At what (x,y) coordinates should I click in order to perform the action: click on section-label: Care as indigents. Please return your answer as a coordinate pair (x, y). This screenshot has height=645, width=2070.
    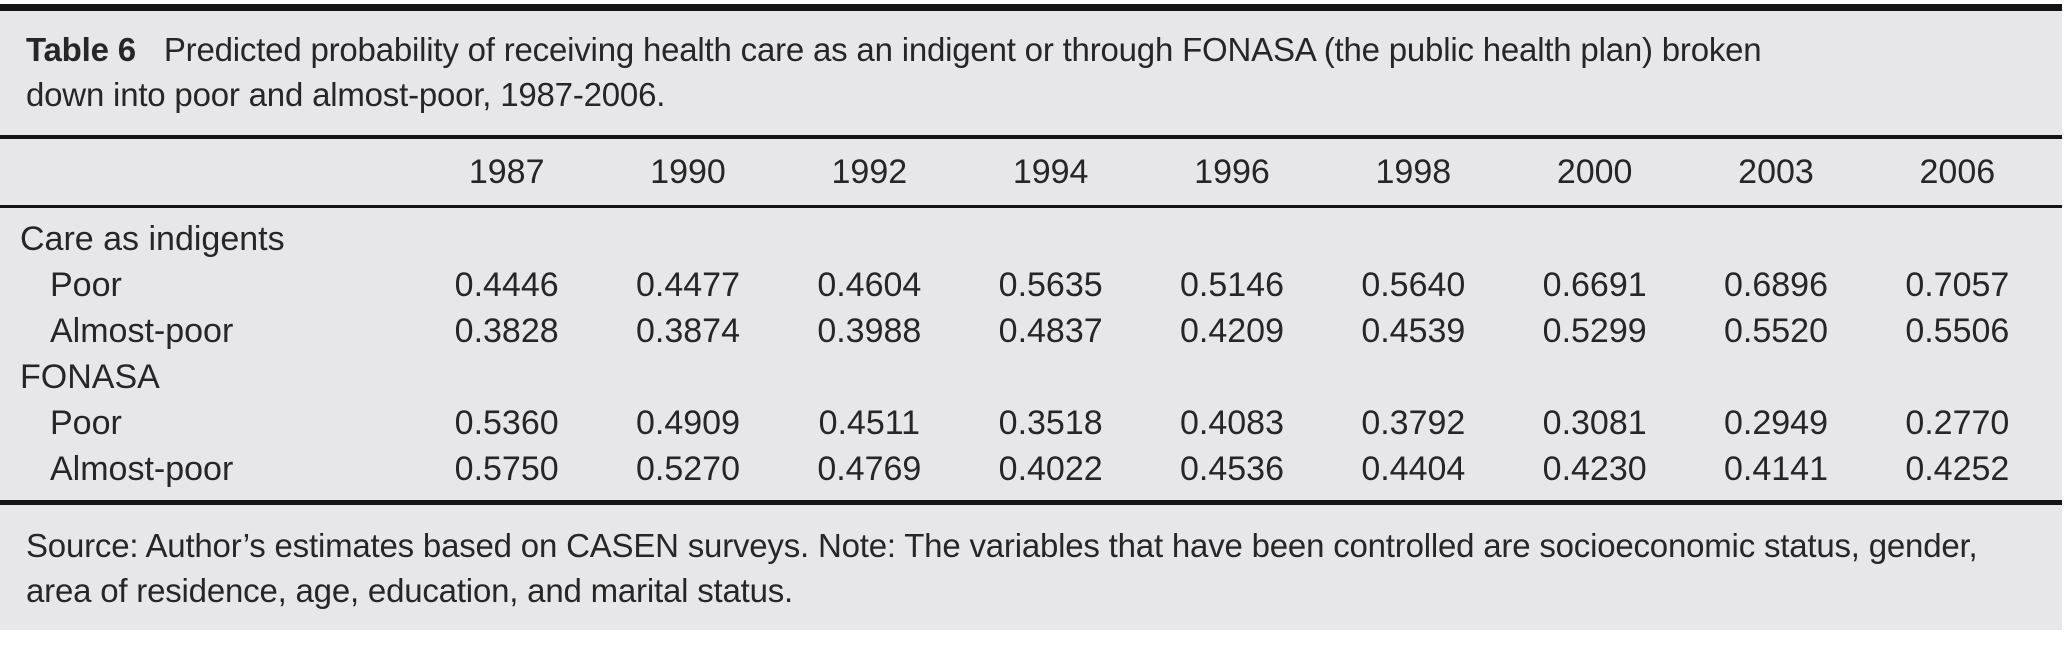
    Looking at the image, I should click on (152, 238).